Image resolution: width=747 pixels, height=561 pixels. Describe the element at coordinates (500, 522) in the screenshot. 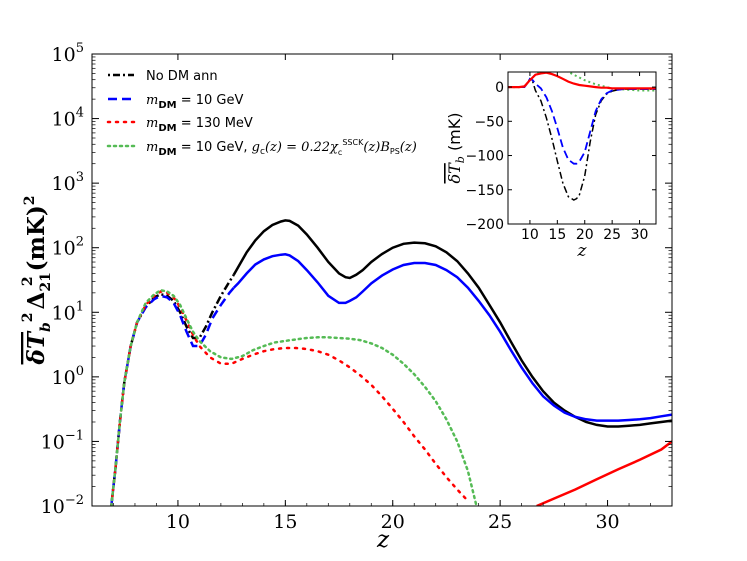

I see `x-tick-label: 25` at that location.